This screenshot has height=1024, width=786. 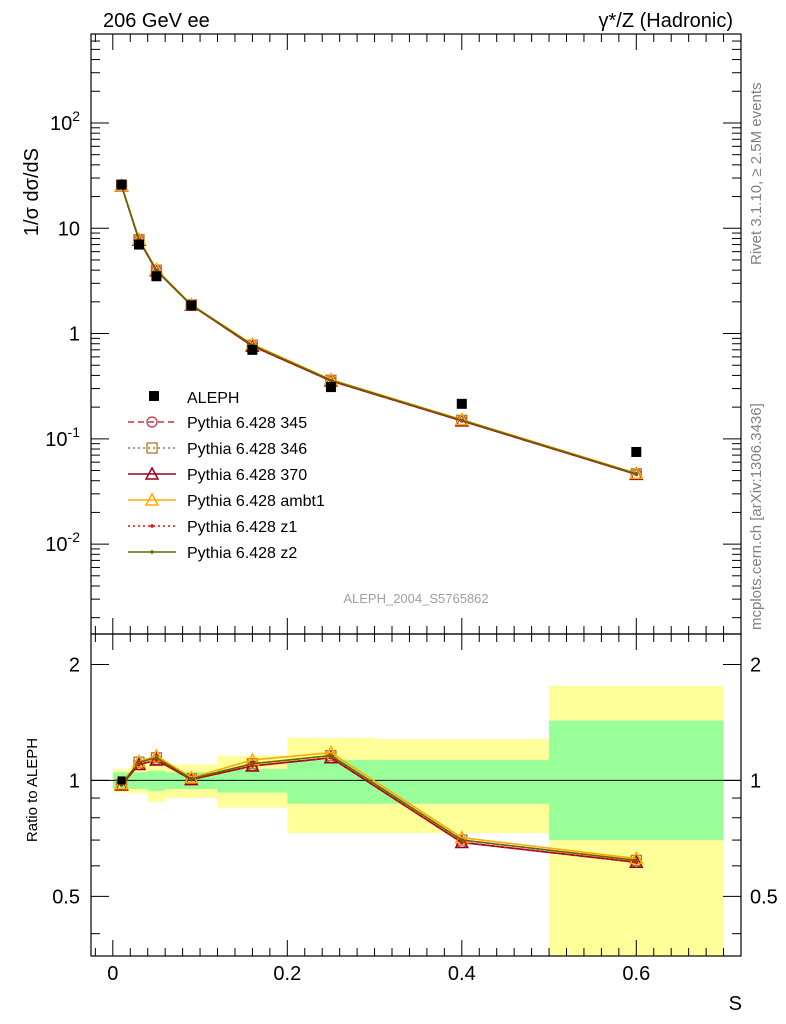 I want to click on ratio-y-tick-label-right-0: 0.5, so click(x=764, y=897).